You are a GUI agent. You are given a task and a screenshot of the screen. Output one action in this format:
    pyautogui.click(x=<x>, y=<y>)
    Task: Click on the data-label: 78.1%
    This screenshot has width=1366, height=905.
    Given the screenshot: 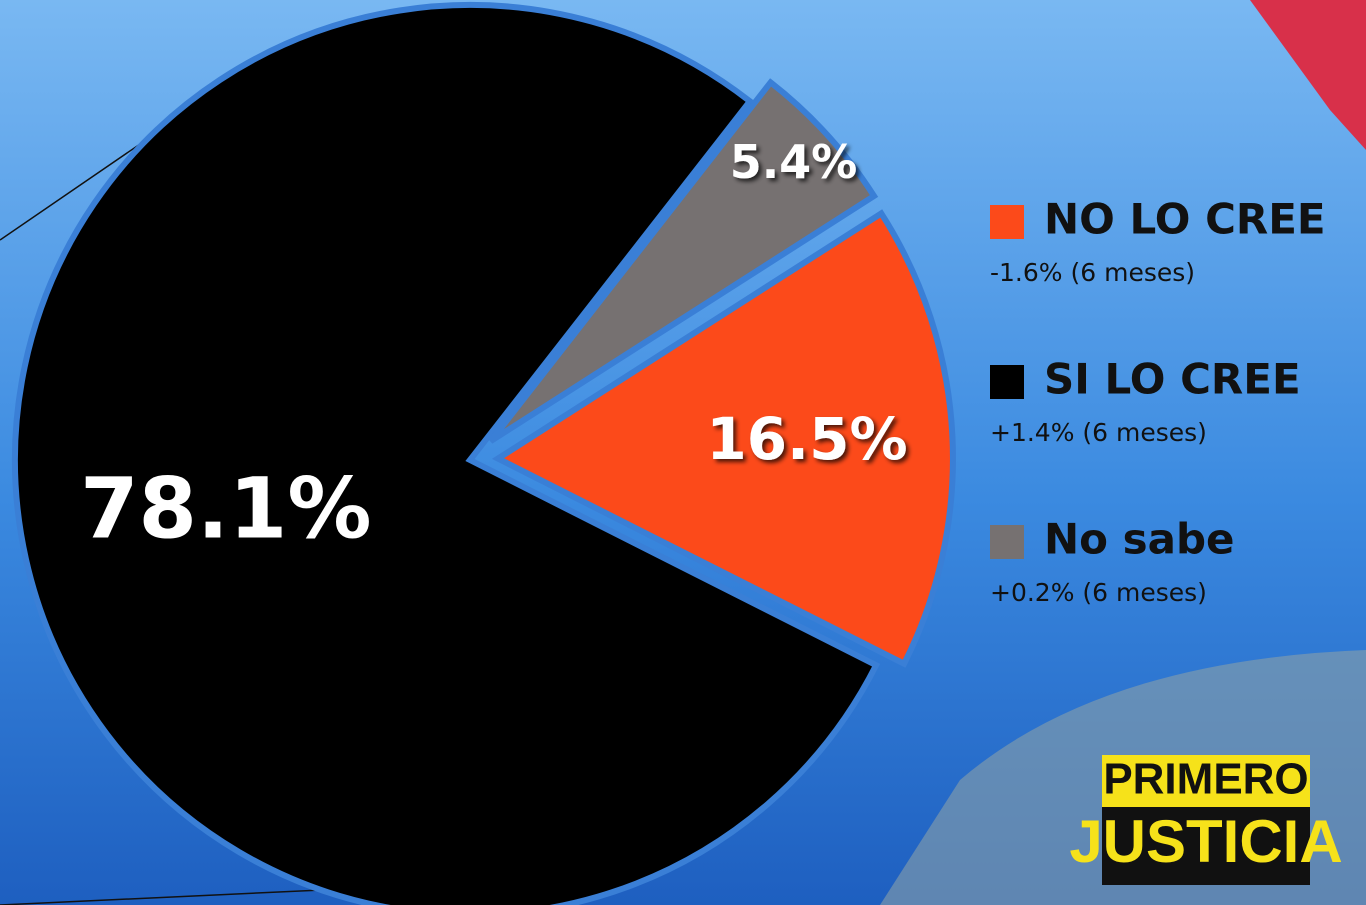 What is the action you would take?
    pyautogui.click(x=225, y=509)
    